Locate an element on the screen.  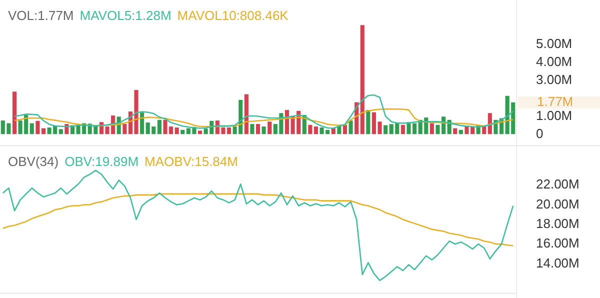
y-tick-label: 4.00M is located at coordinates (554, 61).